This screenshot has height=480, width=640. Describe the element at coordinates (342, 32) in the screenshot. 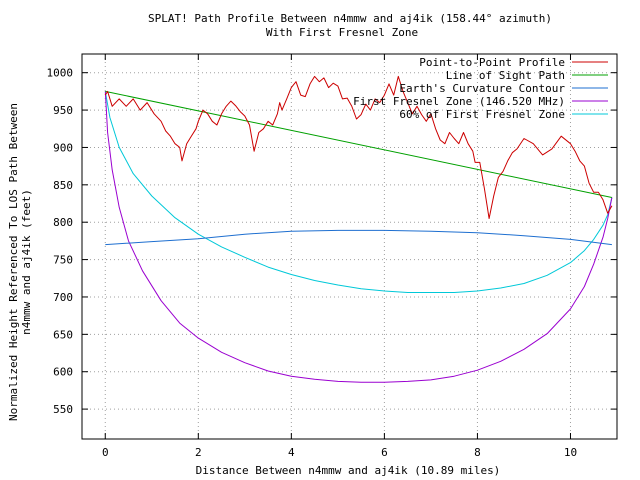

I see `chart-title-line2: With First Fresnel Zone` at that location.